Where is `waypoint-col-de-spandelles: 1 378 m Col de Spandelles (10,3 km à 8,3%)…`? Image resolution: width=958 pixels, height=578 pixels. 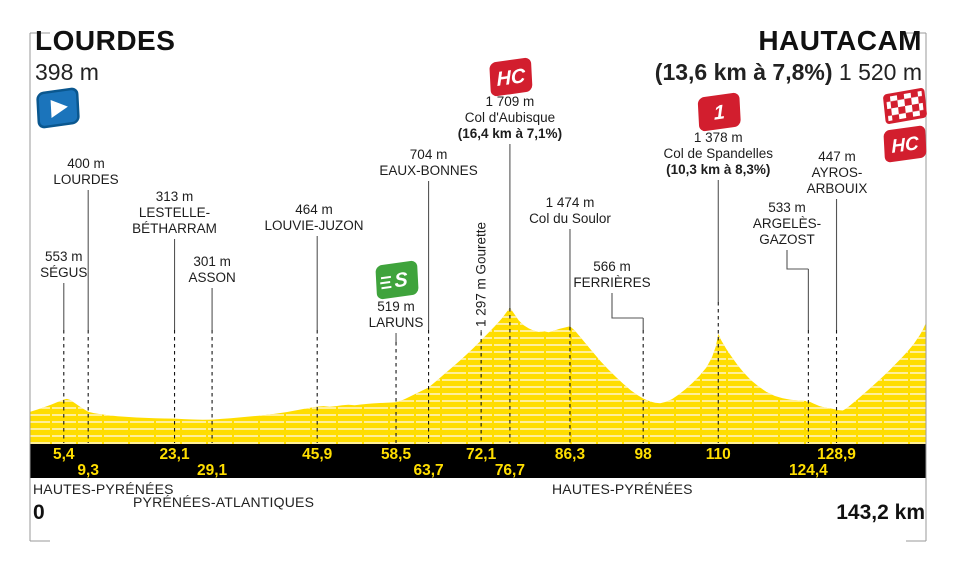 waypoint-col-de-spandelles: 1 378 m Col de Spandelles (10,3 km à 8,3%)… is located at coordinates (718, 267).